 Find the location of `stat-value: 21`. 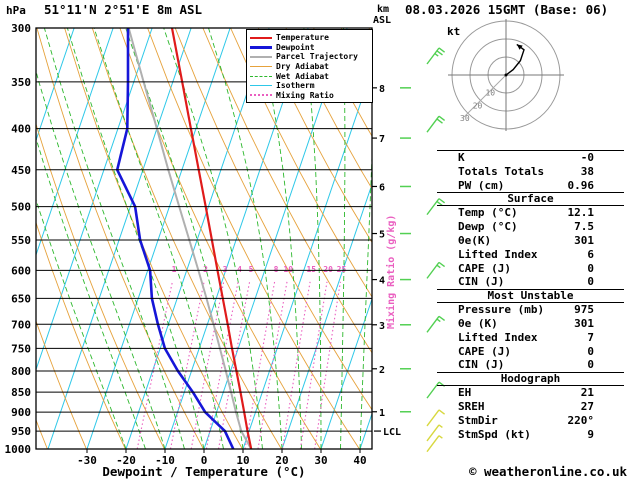

stat-value: 21 is located at coordinates (587, 393).